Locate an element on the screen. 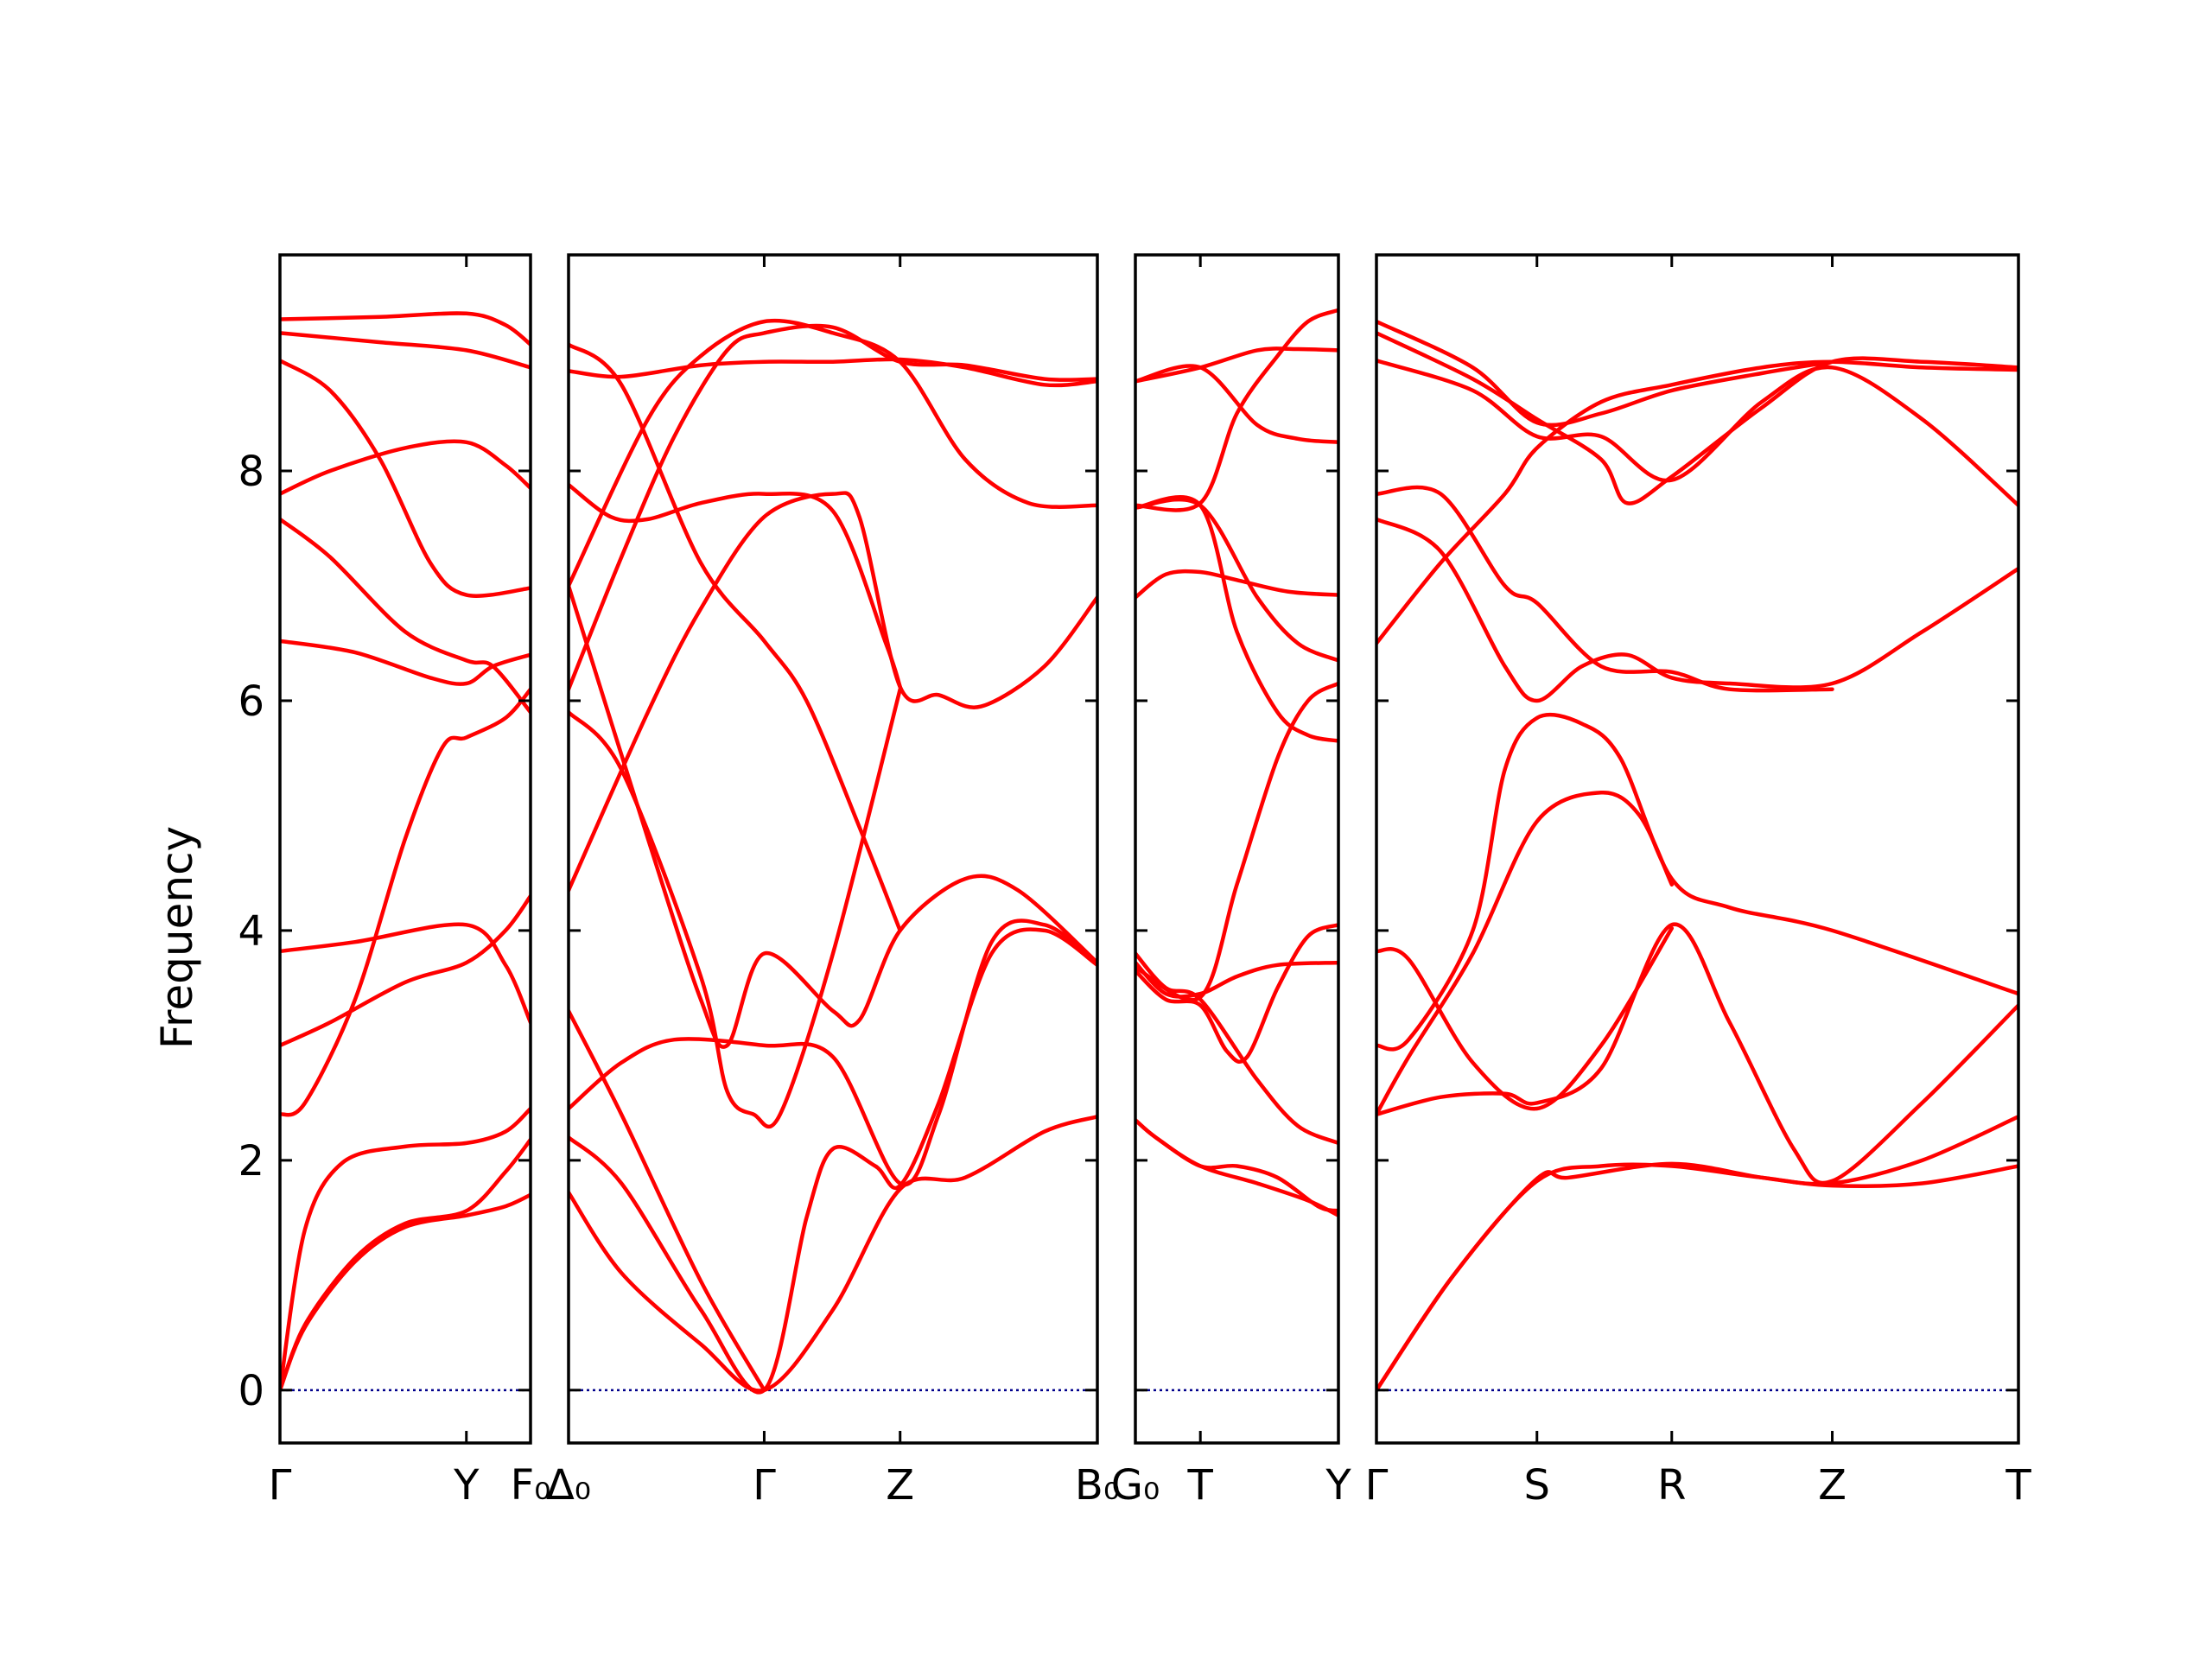 Image resolution: width=2212 pixels, height=1659 pixels. y-tick-label: 6 is located at coordinates (251, 701).